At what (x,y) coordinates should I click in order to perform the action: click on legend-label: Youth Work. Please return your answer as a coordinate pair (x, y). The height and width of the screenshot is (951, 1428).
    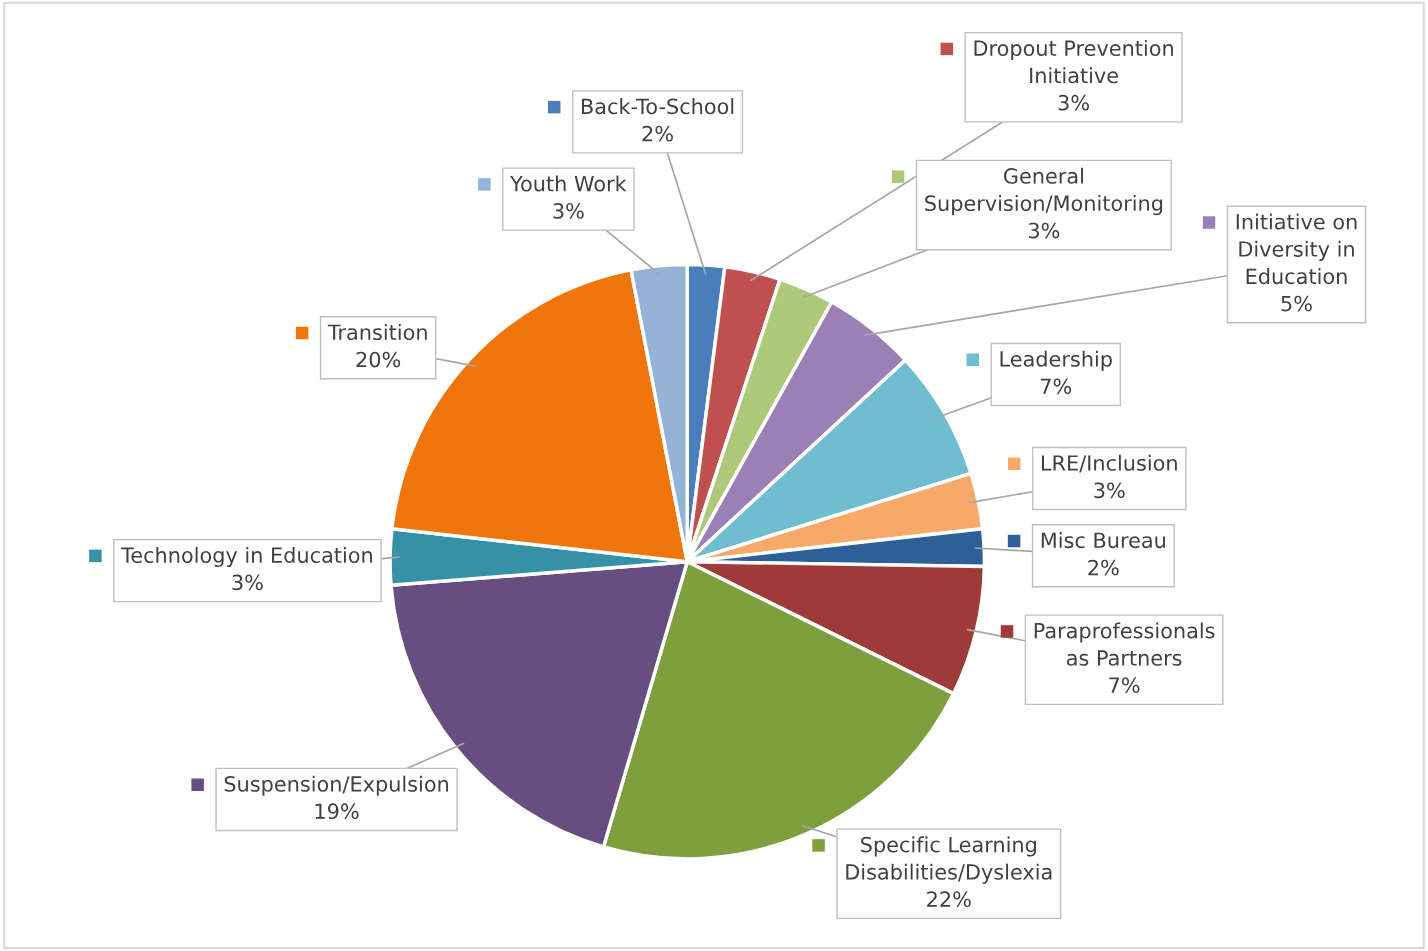
    Looking at the image, I should click on (568, 183).